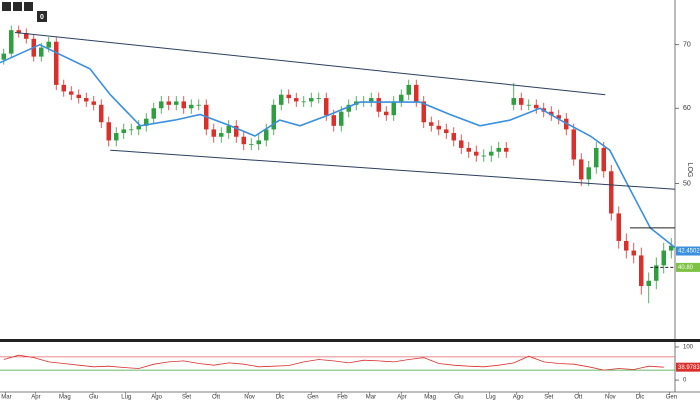 The height and width of the screenshot is (400, 700). What do you see at coordinates (688, 348) in the screenshot?
I see `osc-y-tick-label: 100` at bounding box center [688, 348].